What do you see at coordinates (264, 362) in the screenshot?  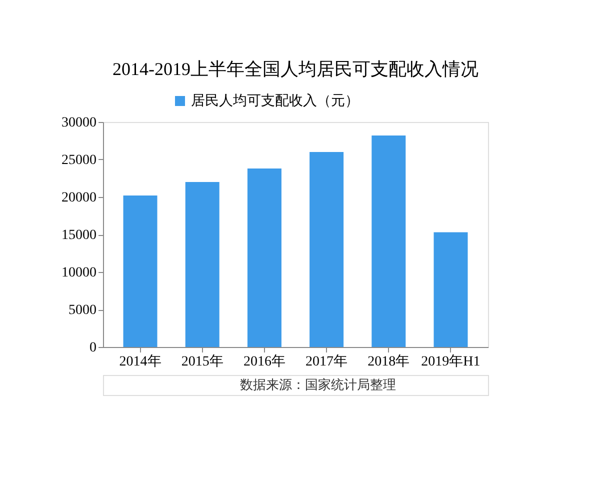 I see `x-tick-label: 2016年` at bounding box center [264, 362].